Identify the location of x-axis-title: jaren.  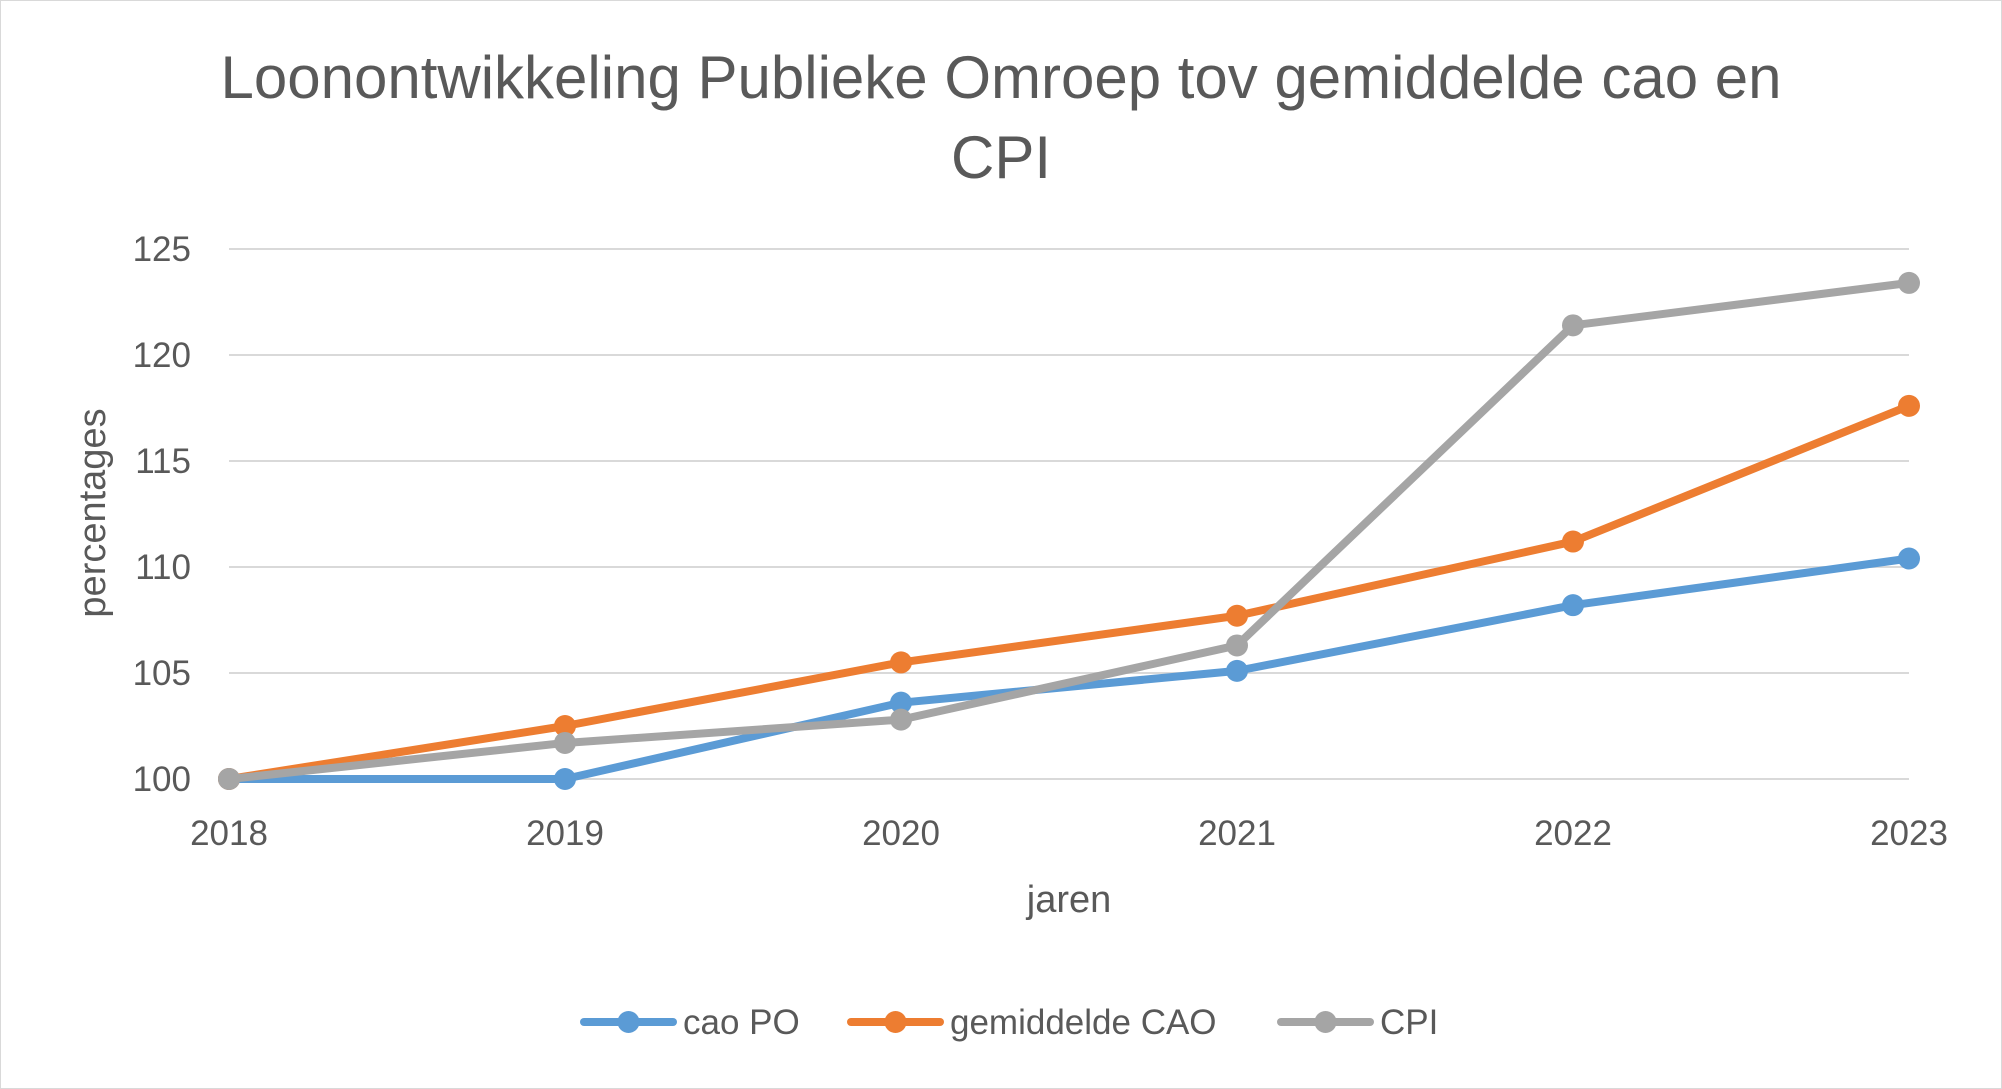
(1069, 900).